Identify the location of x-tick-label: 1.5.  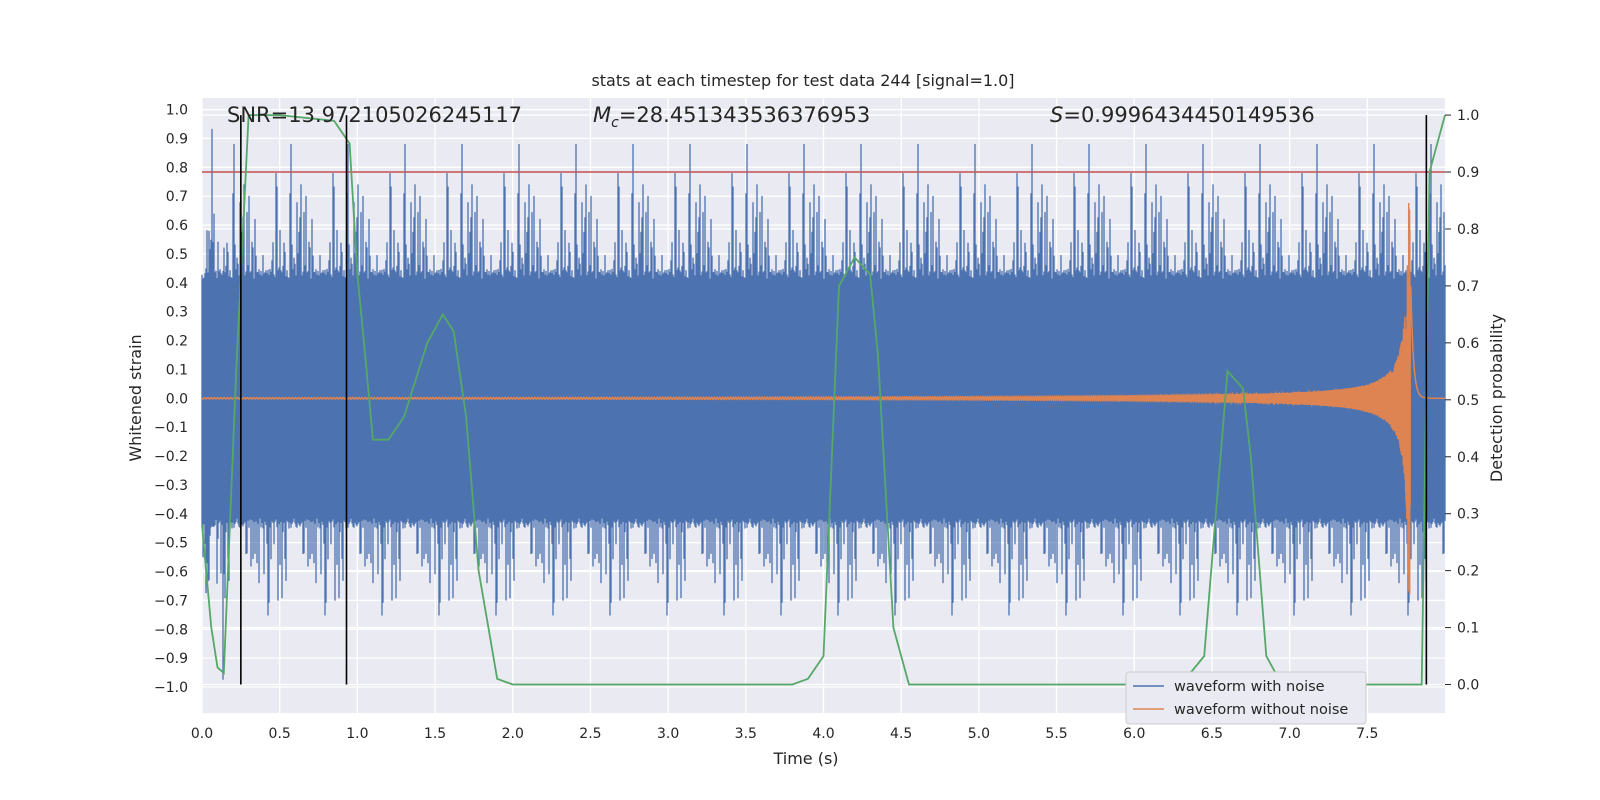
(435, 734).